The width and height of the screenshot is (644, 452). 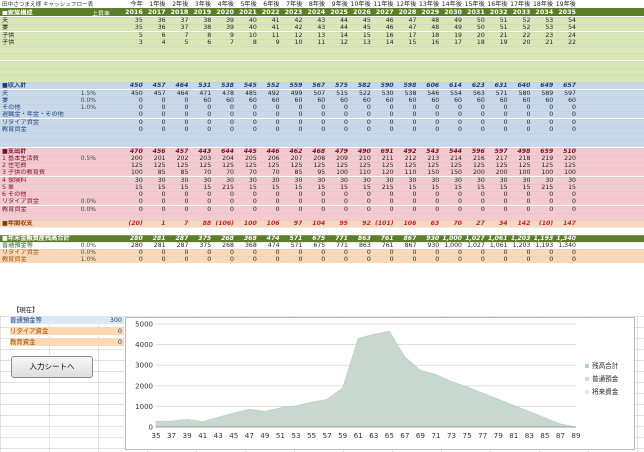 I want to click on cell: 40, so click(x=252, y=20).